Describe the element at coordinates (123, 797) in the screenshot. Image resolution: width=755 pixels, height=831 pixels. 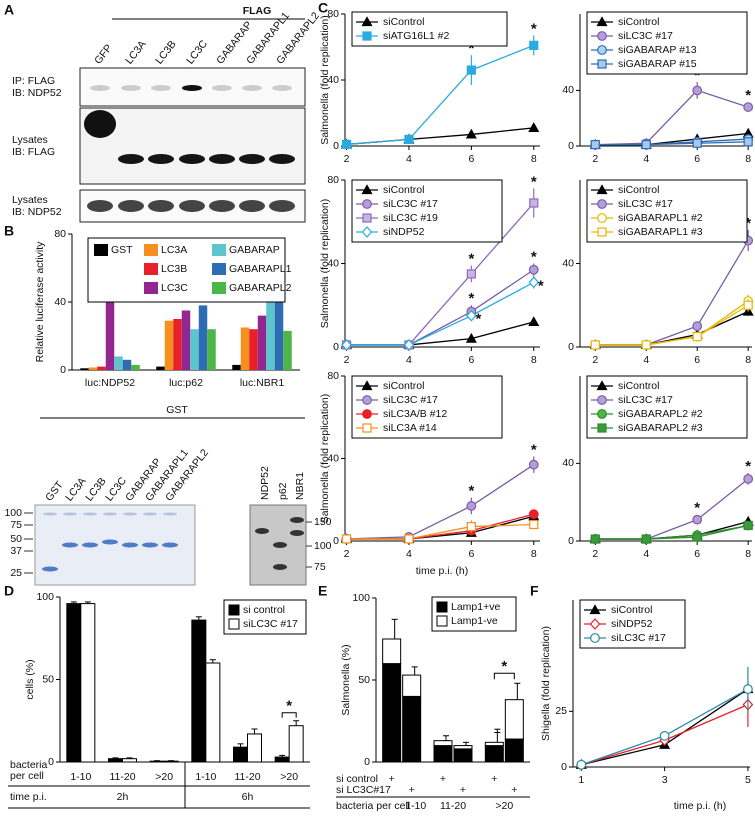
I see `group-label: 2h` at that location.